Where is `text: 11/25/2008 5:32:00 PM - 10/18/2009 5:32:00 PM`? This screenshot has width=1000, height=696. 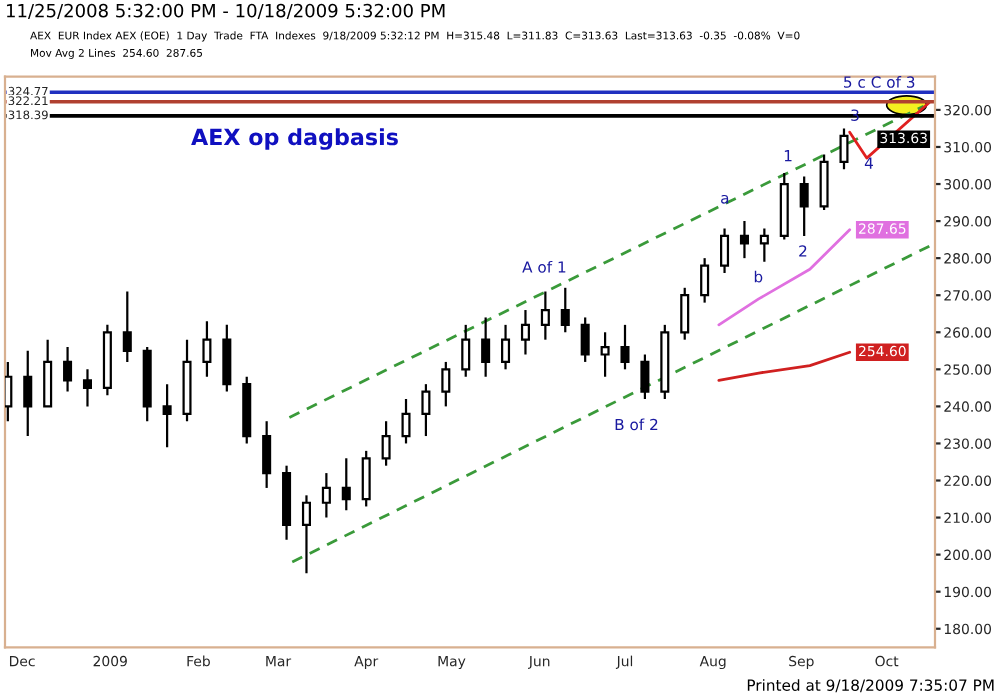
text: 11/25/2008 5:32:00 PM - 10/18/2009 5:32:00 PM is located at coordinates (225, 11).